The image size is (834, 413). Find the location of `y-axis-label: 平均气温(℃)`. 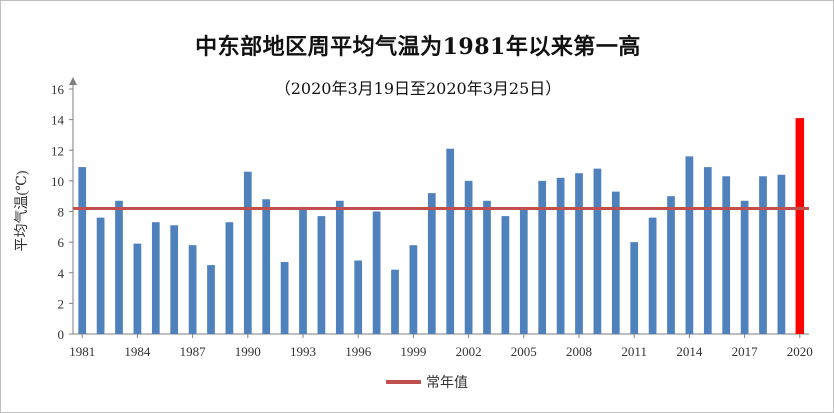

y-axis-label: 平均气温(℃) is located at coordinates (22, 210).